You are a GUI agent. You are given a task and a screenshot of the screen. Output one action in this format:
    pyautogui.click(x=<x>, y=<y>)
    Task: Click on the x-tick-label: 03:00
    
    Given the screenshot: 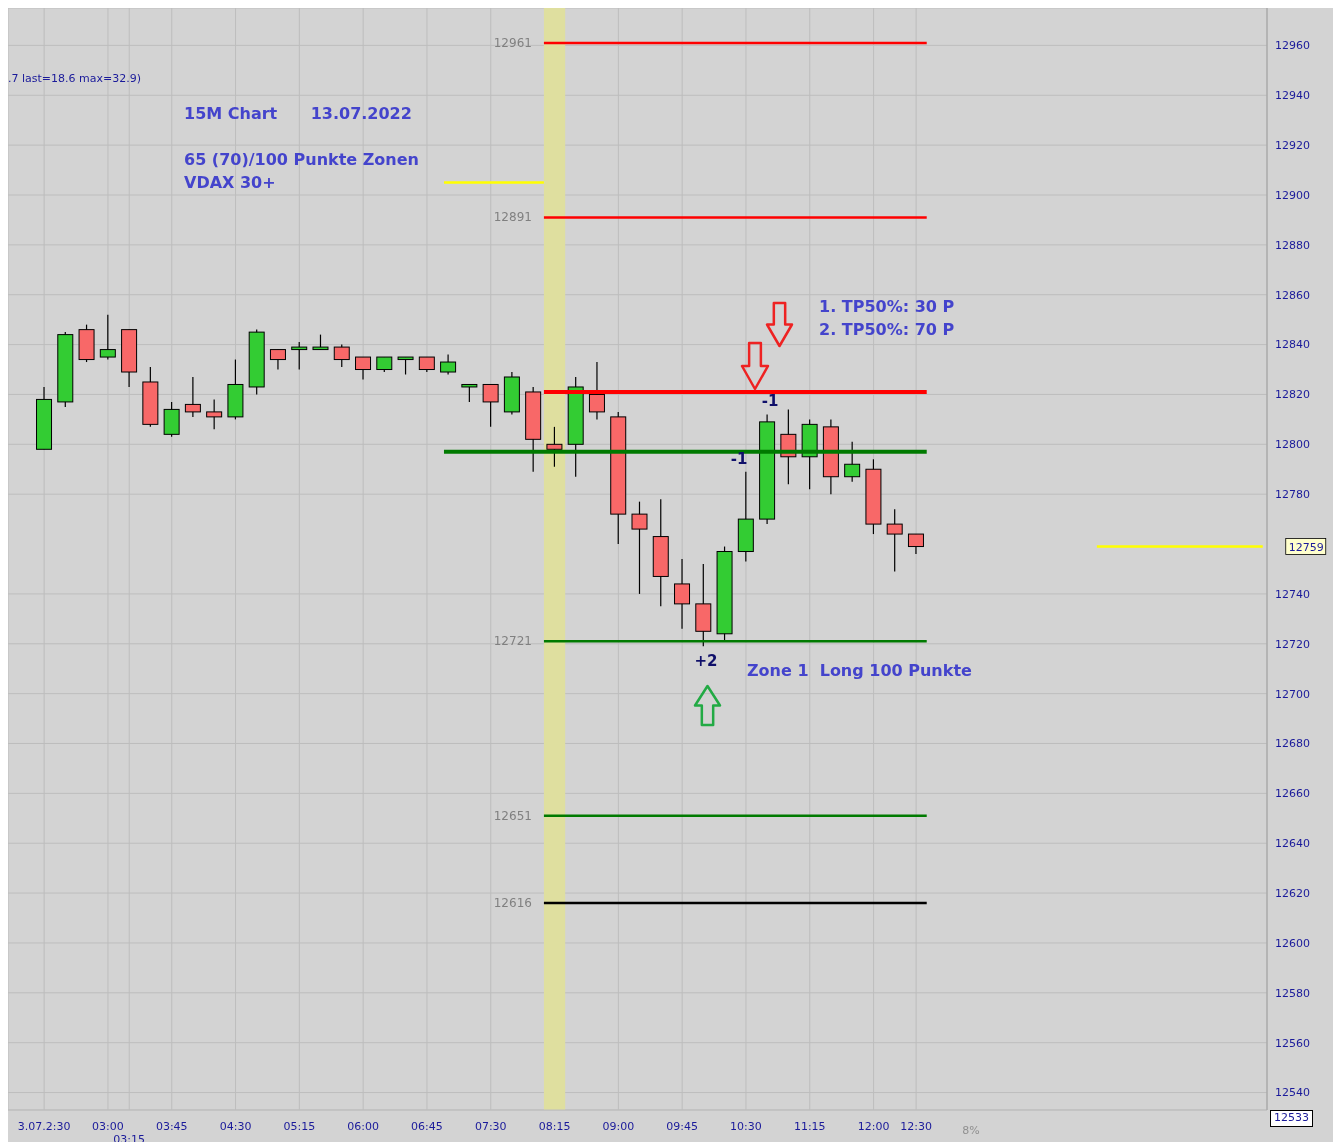 What is the action you would take?
    pyautogui.click(x=108, y=1126)
    